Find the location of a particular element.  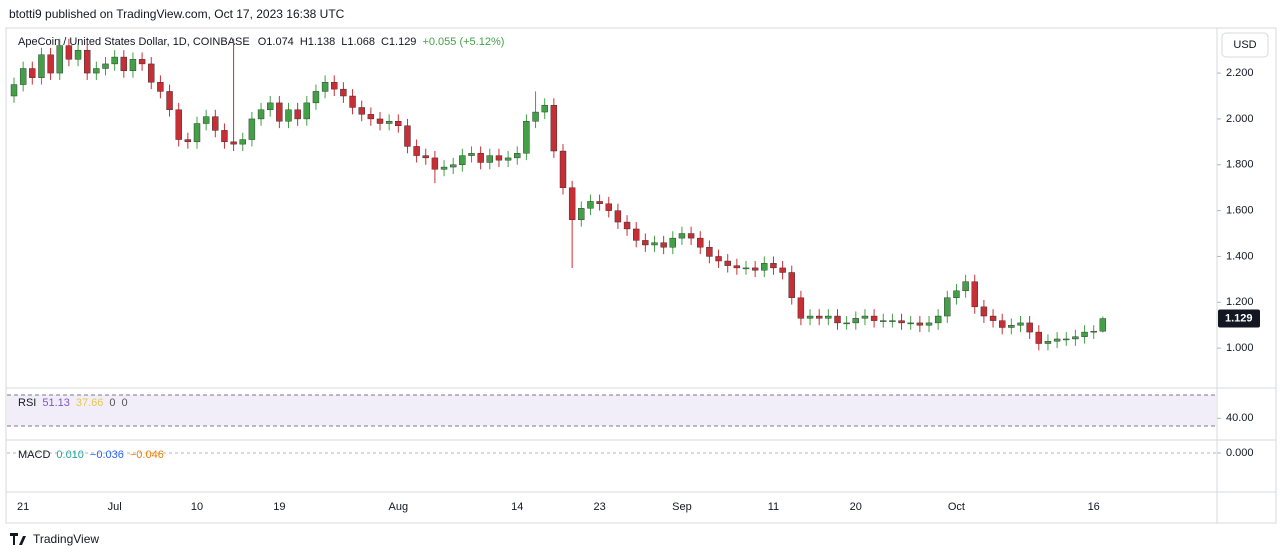

indicator-name: RSI is located at coordinates (27, 403).